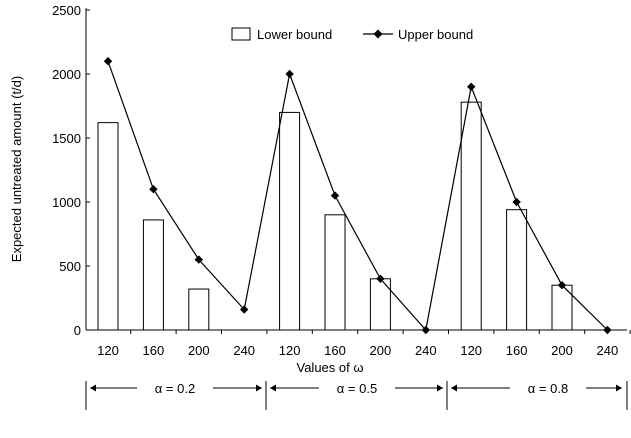 The width and height of the screenshot is (631, 438). Describe the element at coordinates (66, 74) in the screenshot. I see `y-tick-label: 2000` at that location.